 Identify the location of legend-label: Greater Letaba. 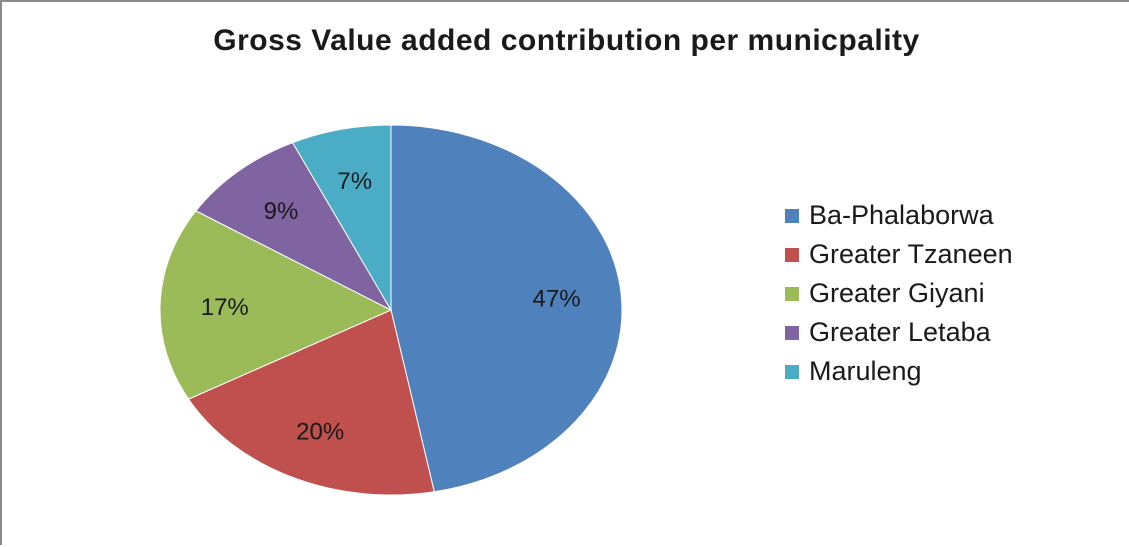
(900, 332).